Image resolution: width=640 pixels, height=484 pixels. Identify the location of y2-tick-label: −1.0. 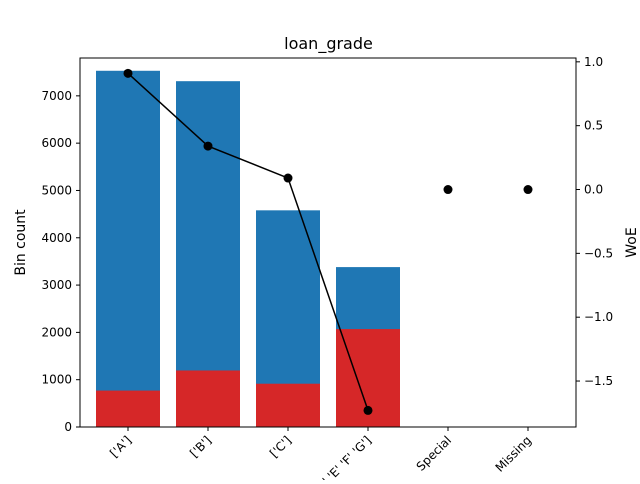
(598, 317).